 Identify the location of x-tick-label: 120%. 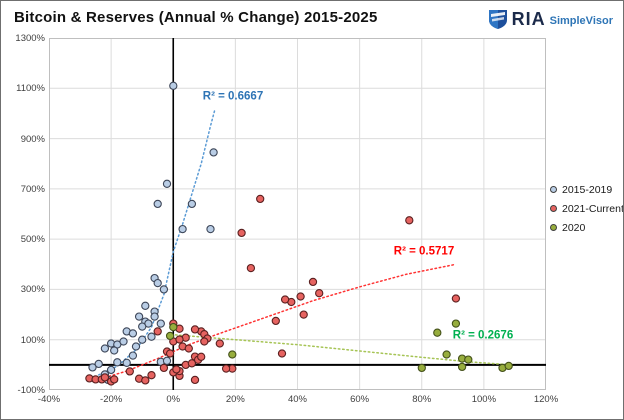
(546, 399).